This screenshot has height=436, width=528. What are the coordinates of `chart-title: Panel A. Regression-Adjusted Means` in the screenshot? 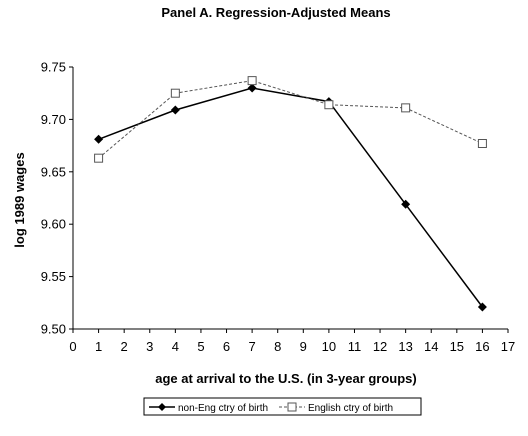 It's located at (275, 12).